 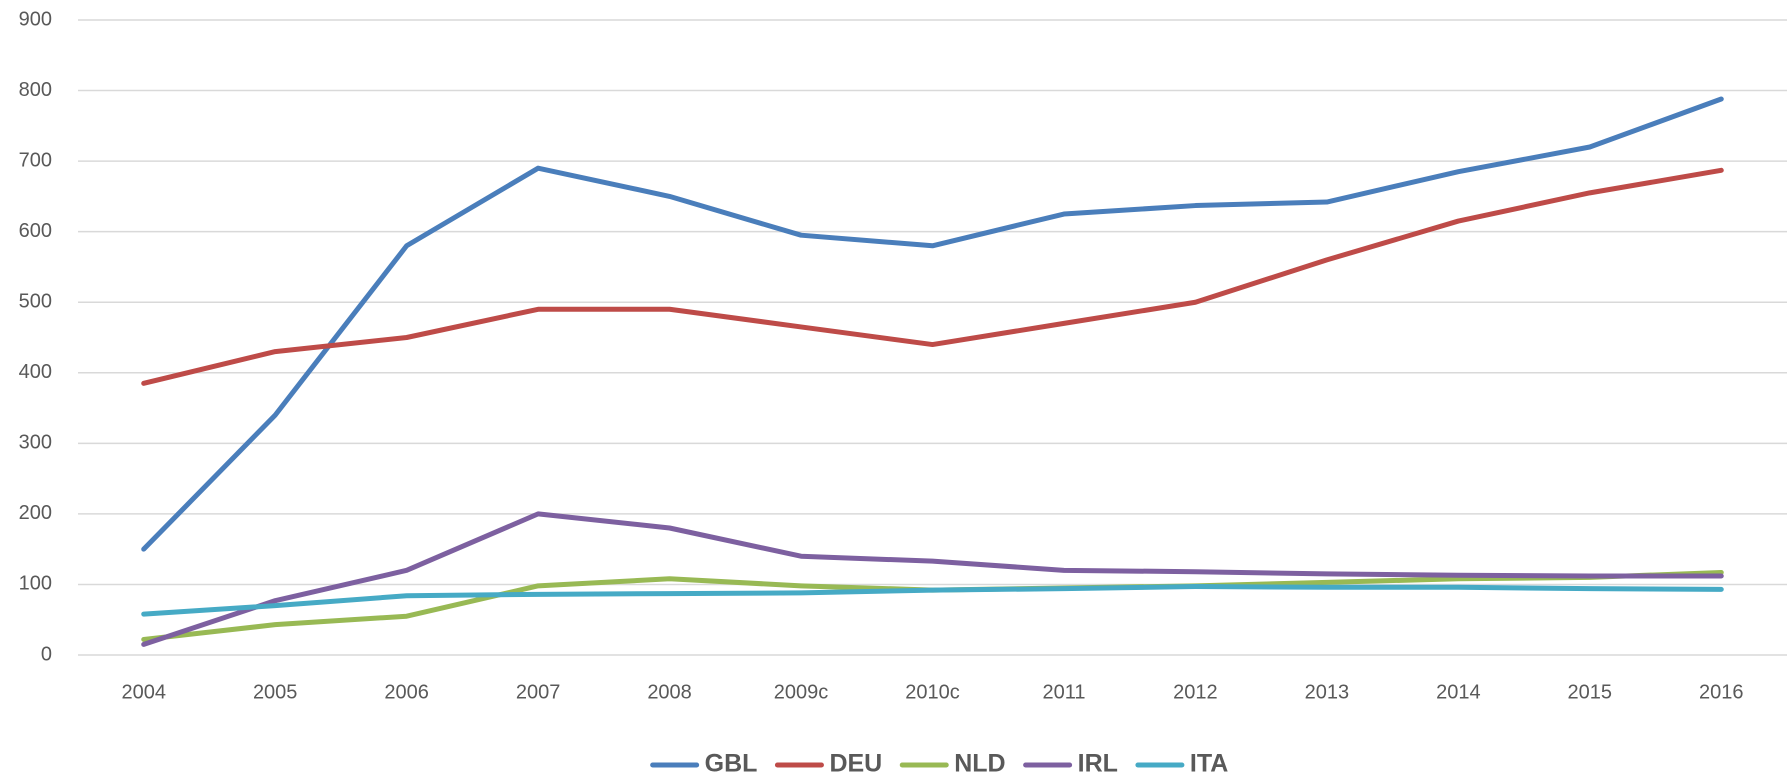 I want to click on legend-label: IRL, so click(x=1098, y=764).